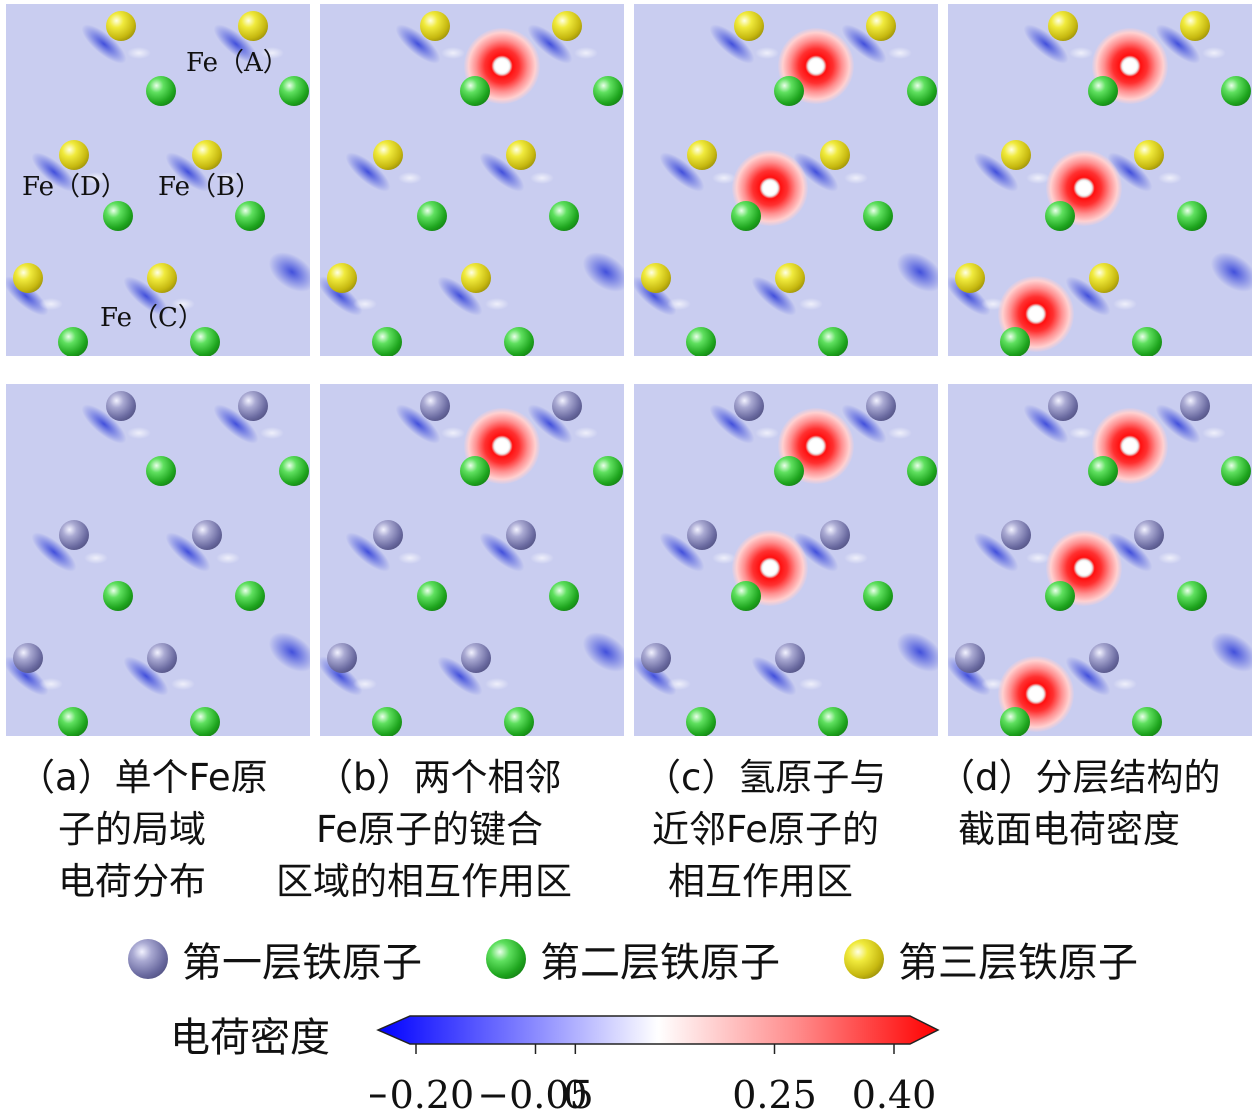 The height and width of the screenshot is (1120, 1260). I want to click on colorbar-tick-label: −0.05, so click(535, 1095).